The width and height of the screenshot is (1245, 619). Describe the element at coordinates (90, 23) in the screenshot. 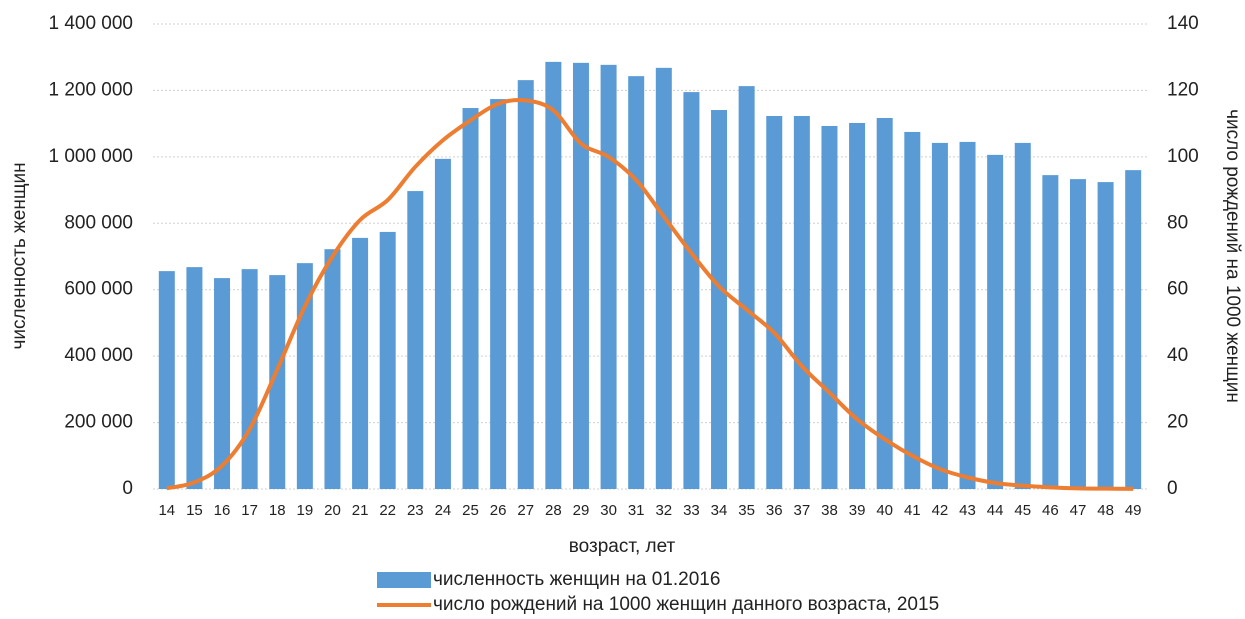

I see `y-tick-label: 1 400 000` at that location.